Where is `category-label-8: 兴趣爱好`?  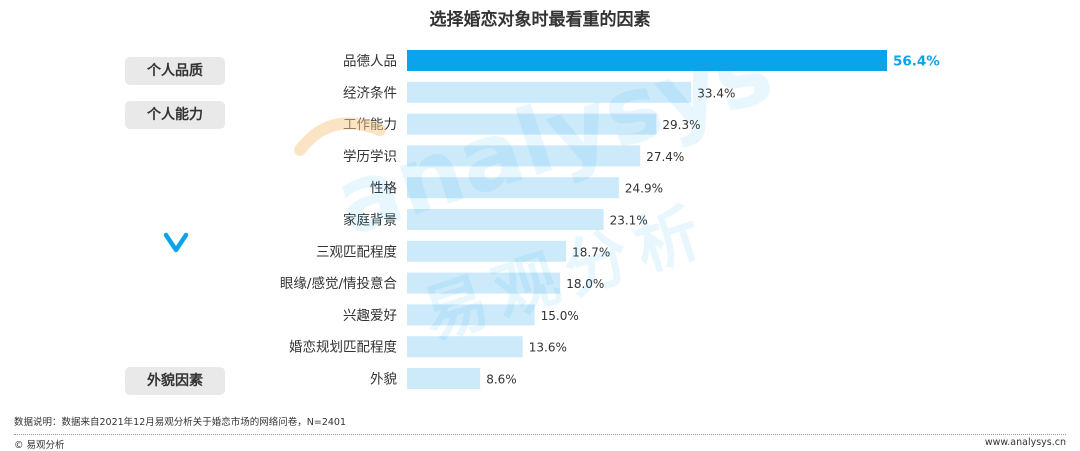
category-label-8: 兴趣爱好 is located at coordinates (370, 316).